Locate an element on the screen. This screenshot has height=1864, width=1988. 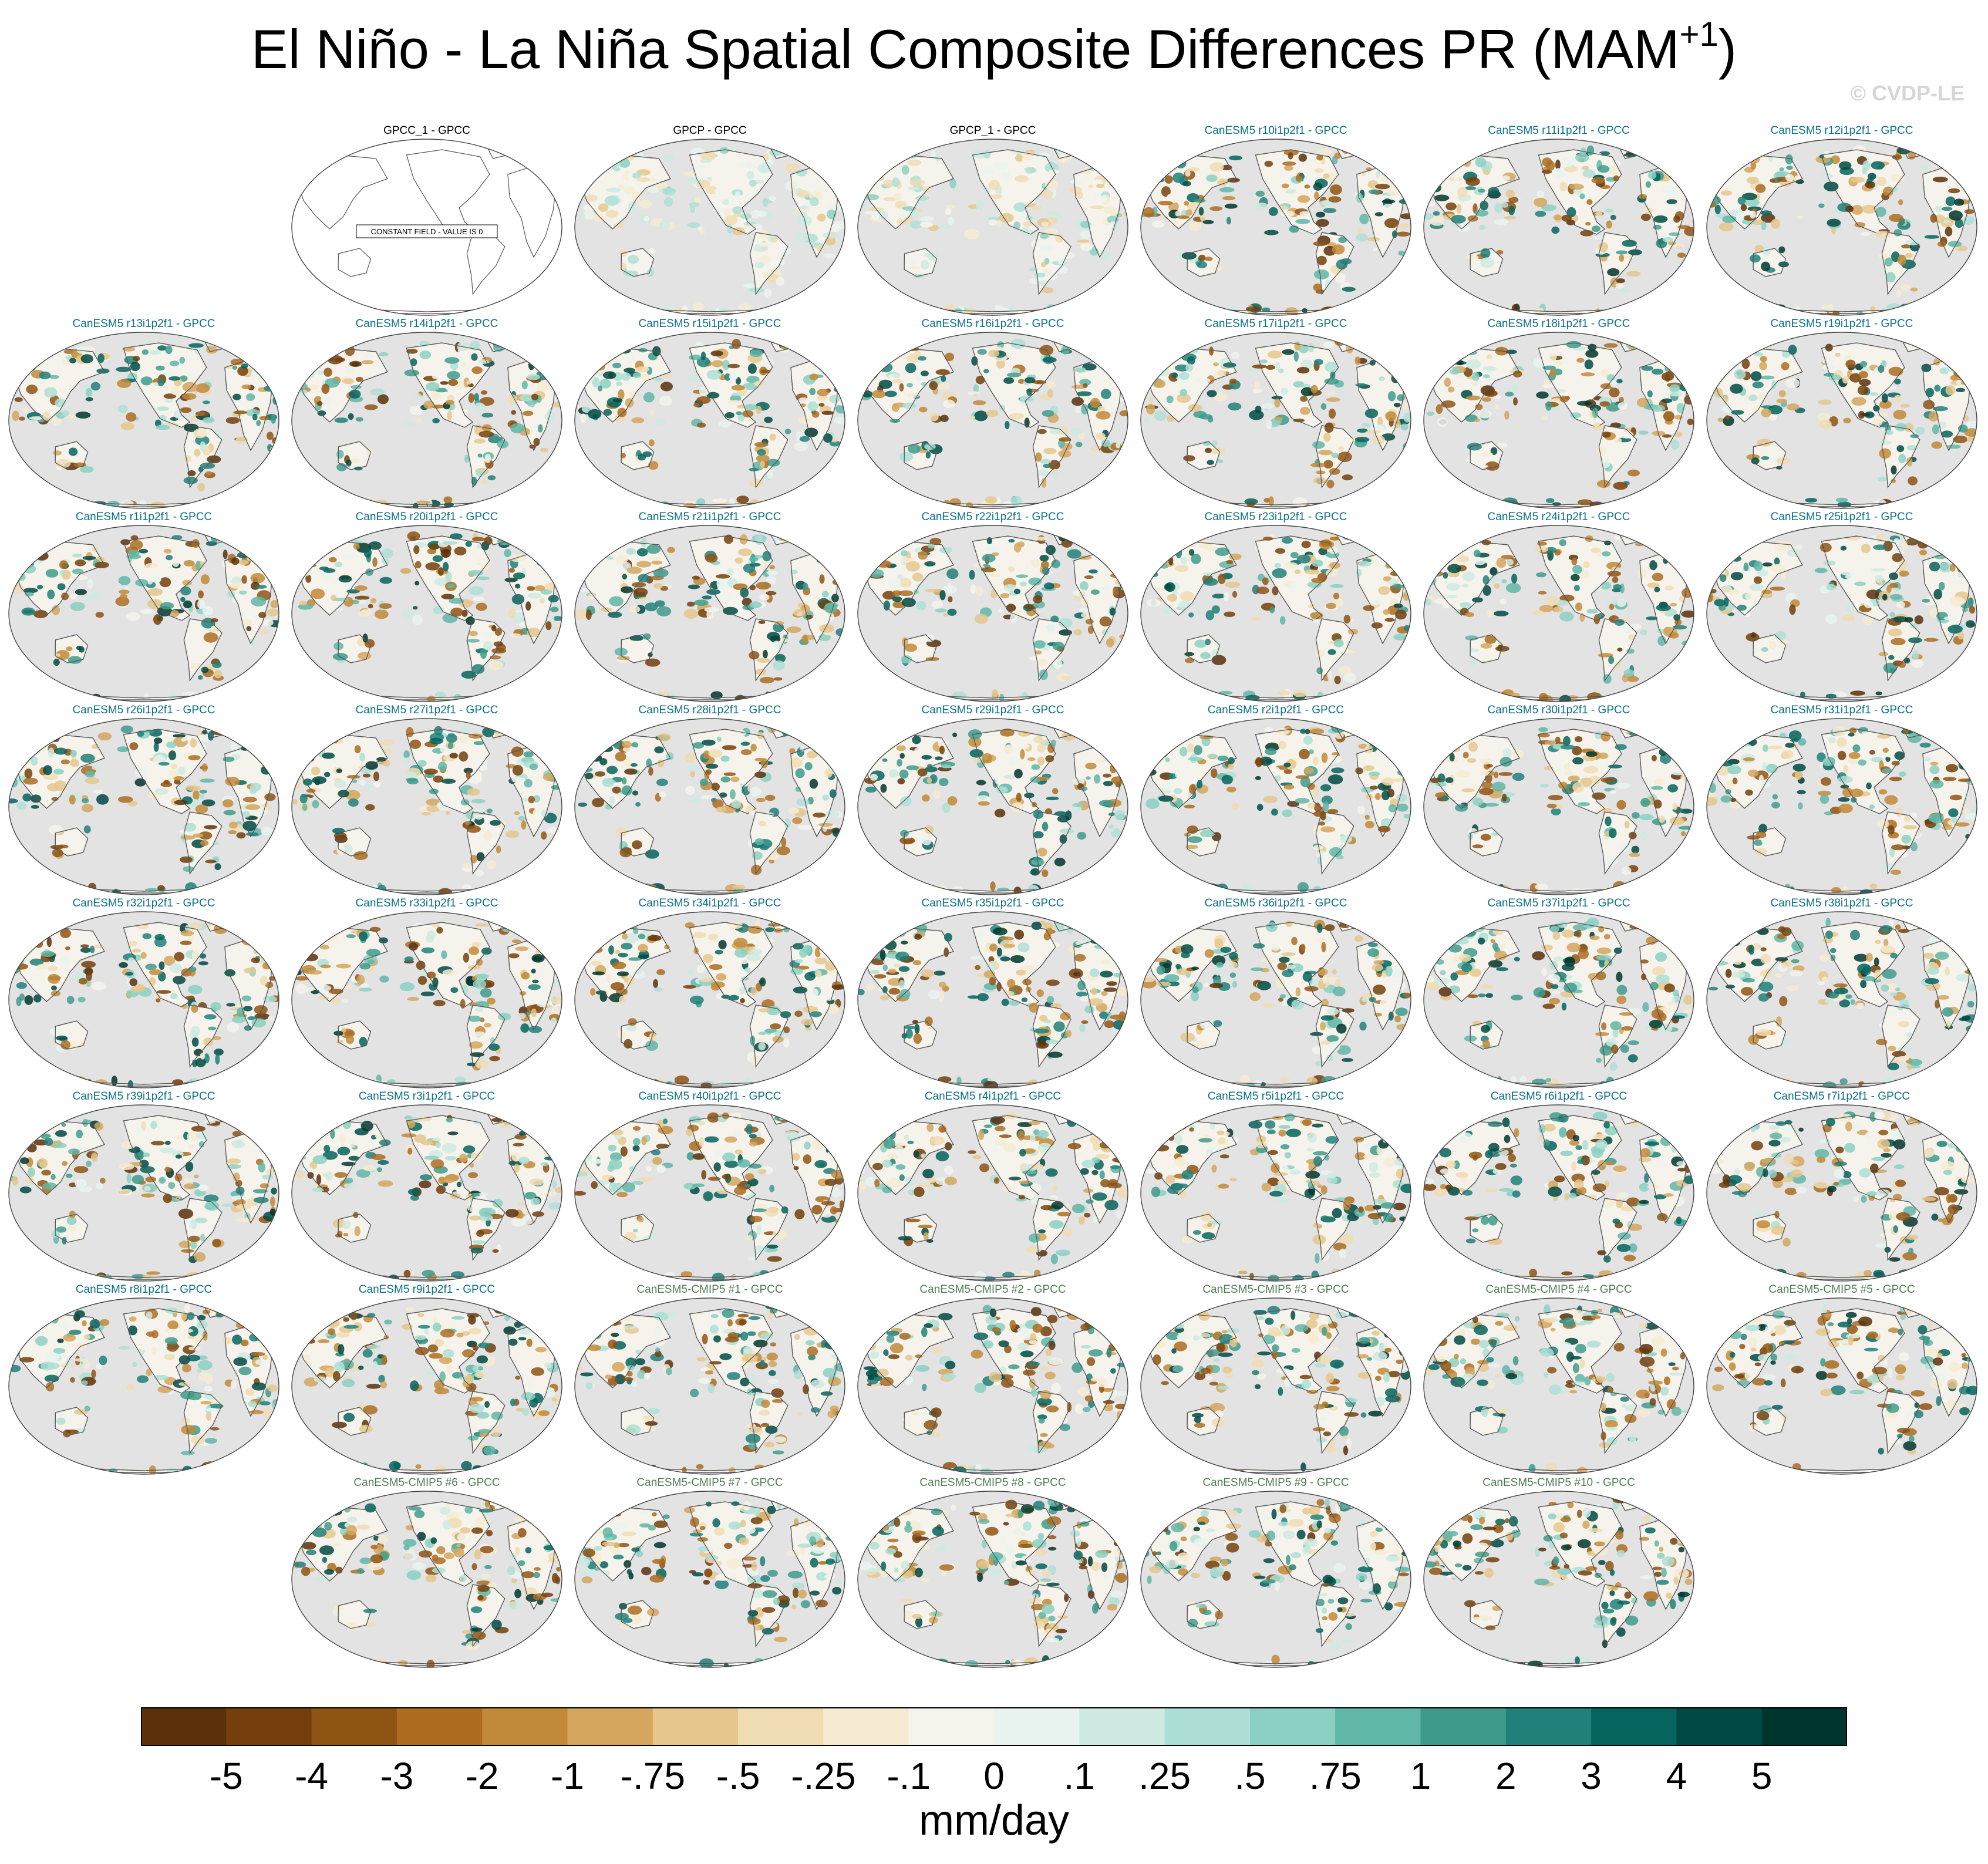
panel-title: CanESM5 r10i1p2f1 - GPCC is located at coordinates (1276, 131).